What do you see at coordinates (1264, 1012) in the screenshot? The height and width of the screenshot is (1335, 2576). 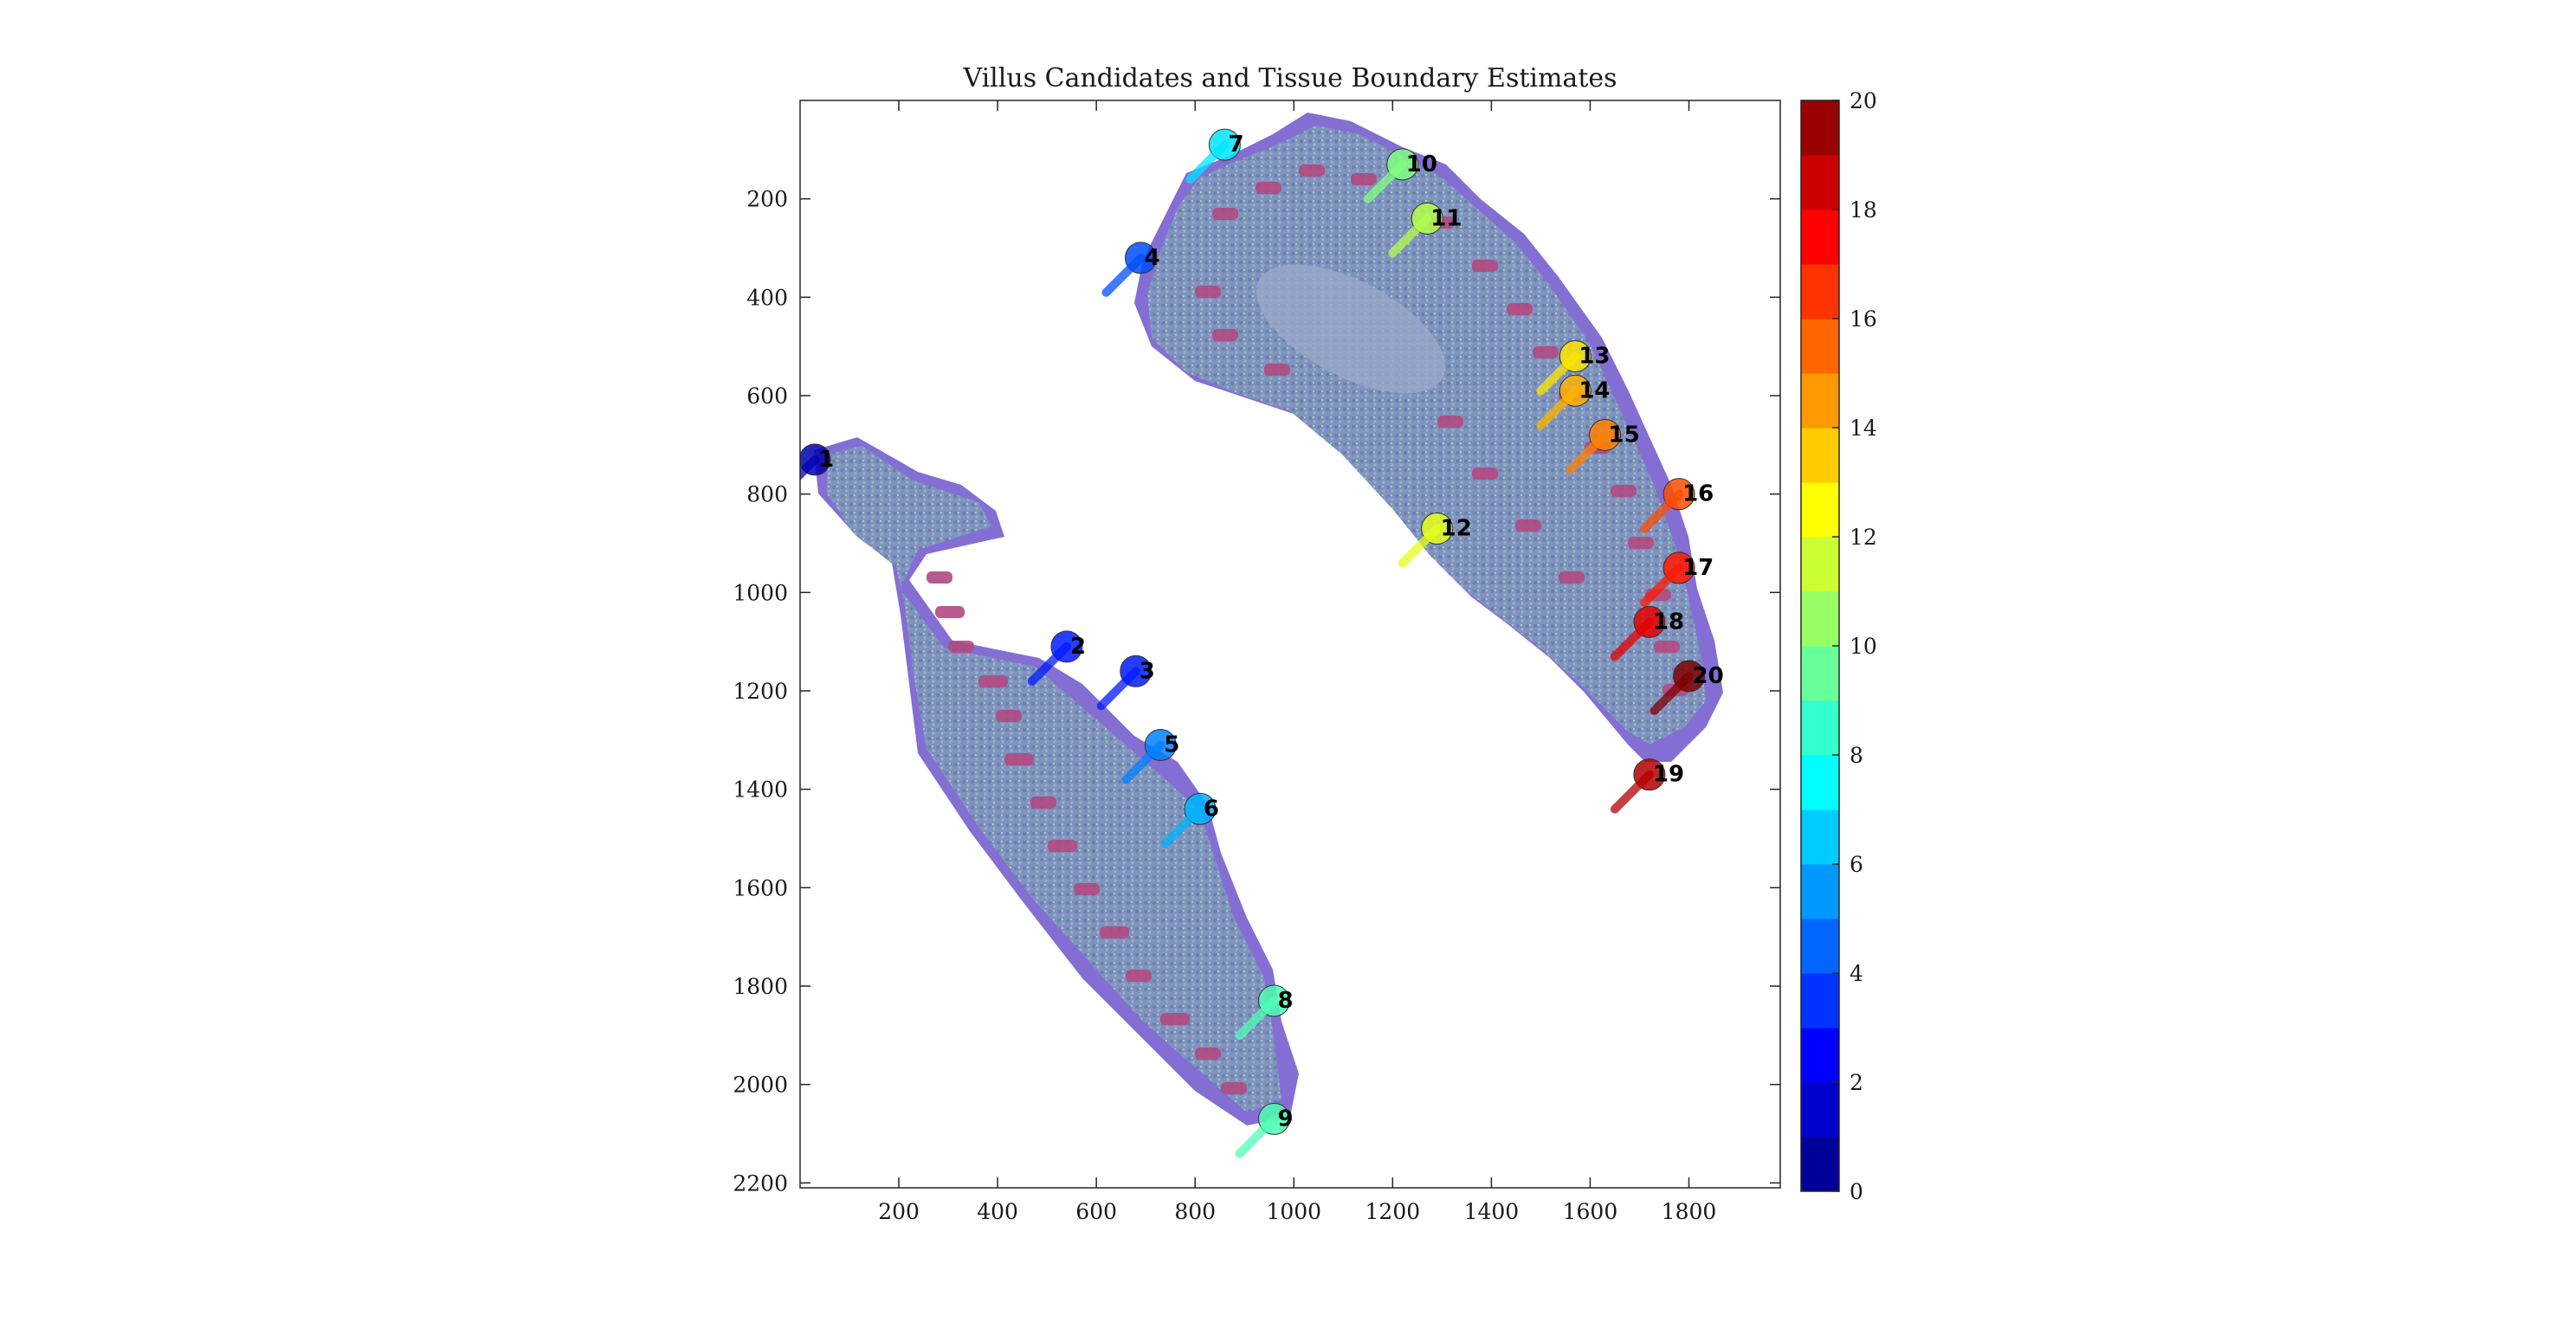 I see `villus-marker: 8` at bounding box center [1264, 1012].